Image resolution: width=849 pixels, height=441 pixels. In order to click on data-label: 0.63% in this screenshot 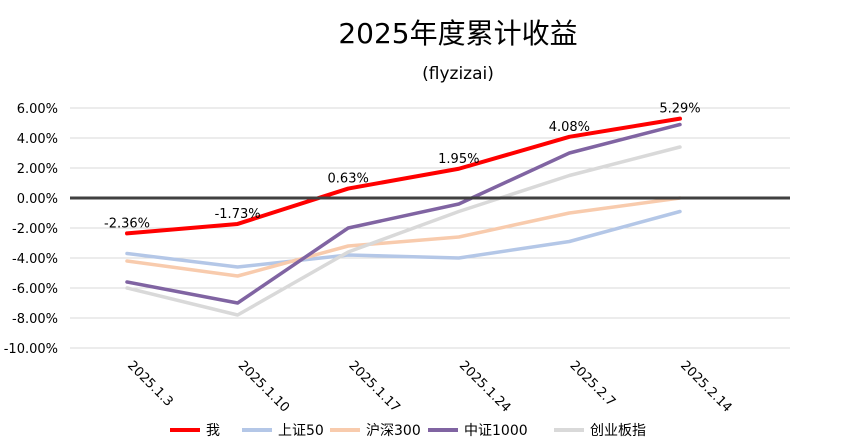, I will do `click(348, 179)`.